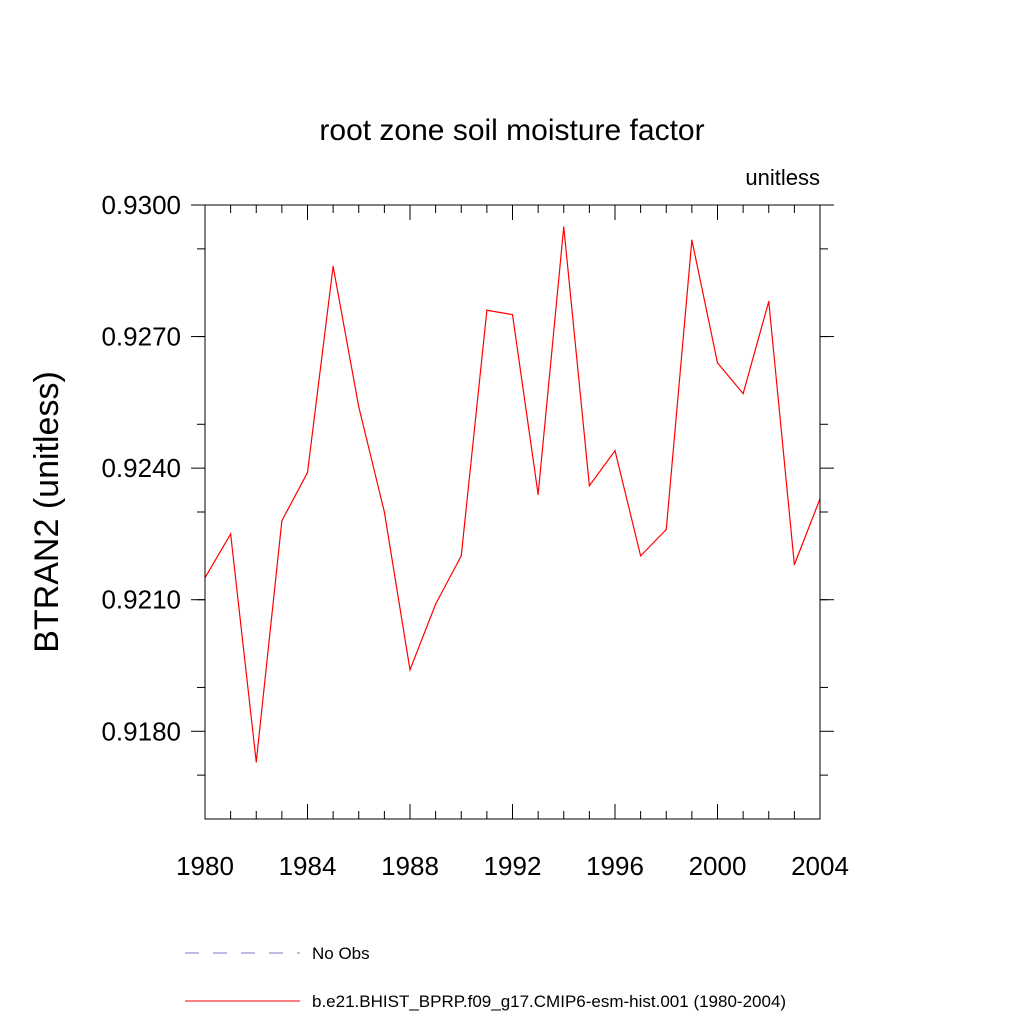 This screenshot has width=1024, height=1024. What do you see at coordinates (308, 866) in the screenshot?
I see `x-tick-label: 1984` at bounding box center [308, 866].